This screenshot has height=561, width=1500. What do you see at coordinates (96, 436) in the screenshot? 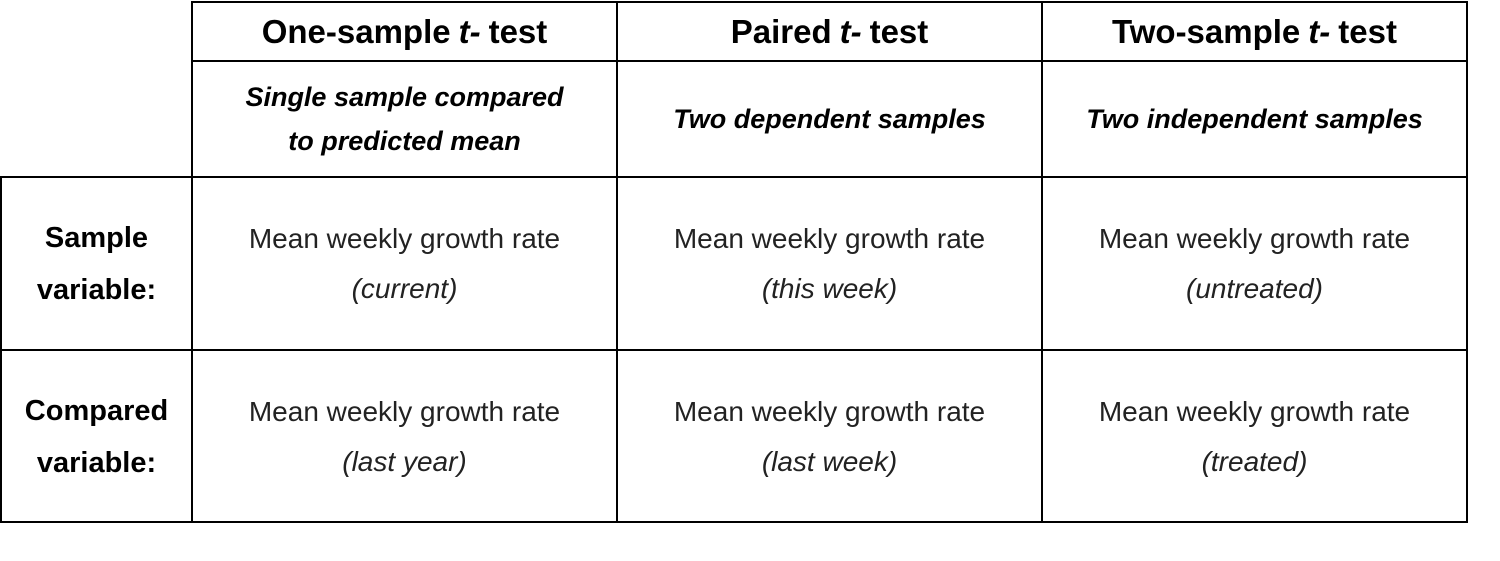
I see `row-label: Compared variable:` at bounding box center [96, 436].